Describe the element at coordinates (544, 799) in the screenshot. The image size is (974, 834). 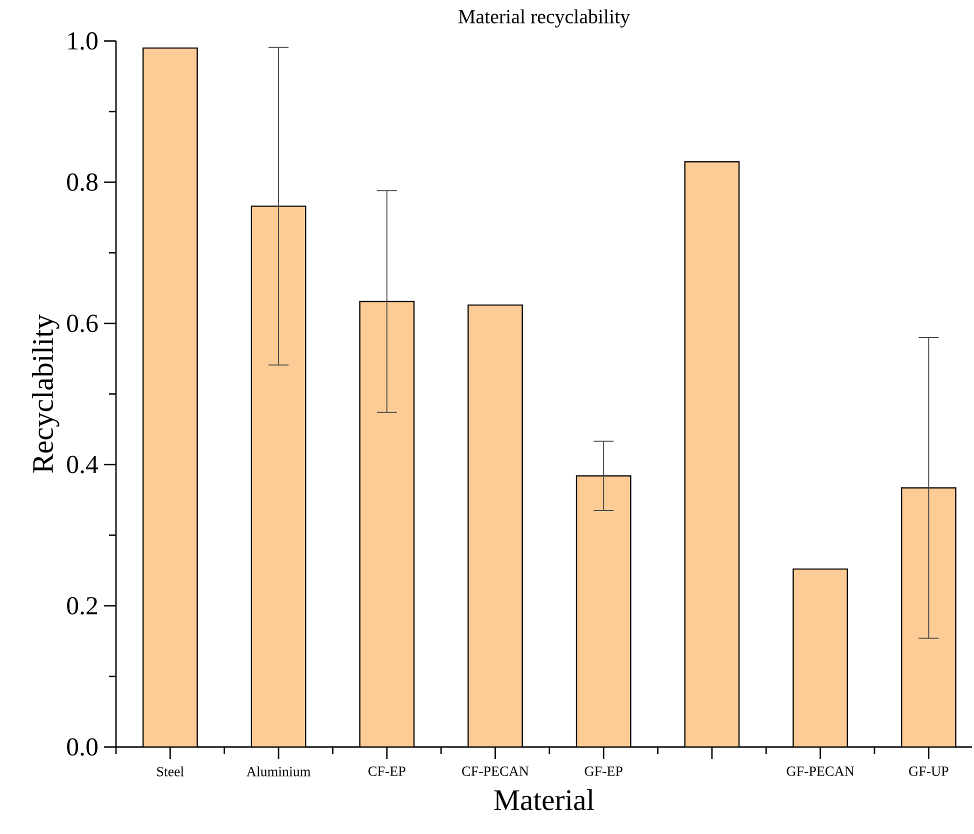
I see `x-axis-title: Material` at that location.